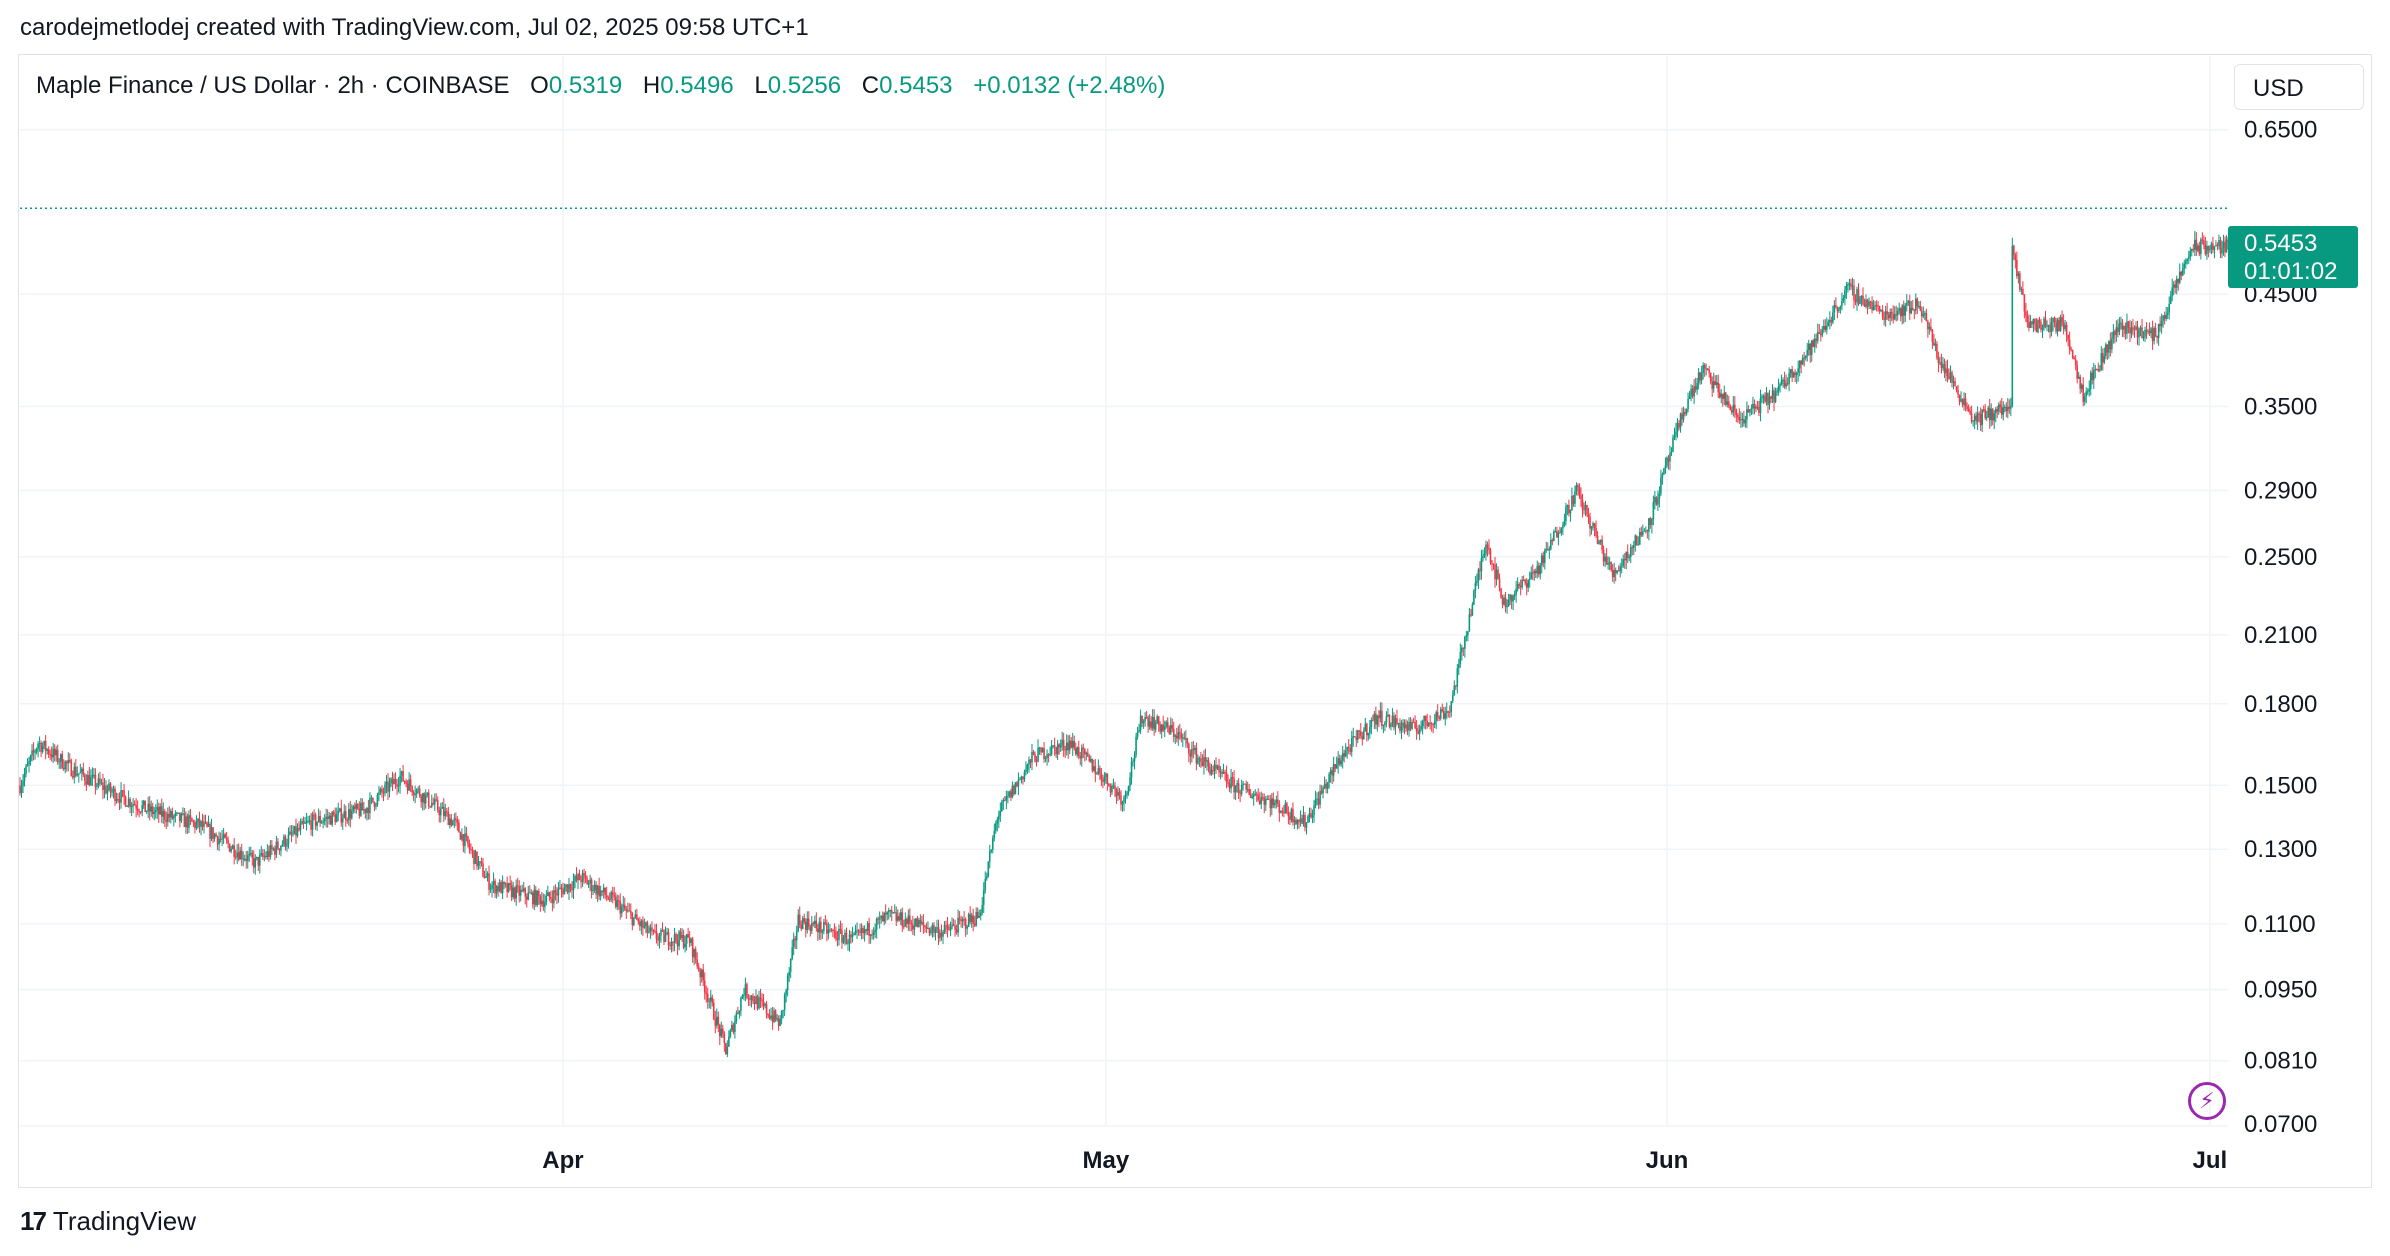 This screenshot has width=2390, height=1256. I want to click on lightning-bolt-icon: ⚡, so click(2207, 1101).